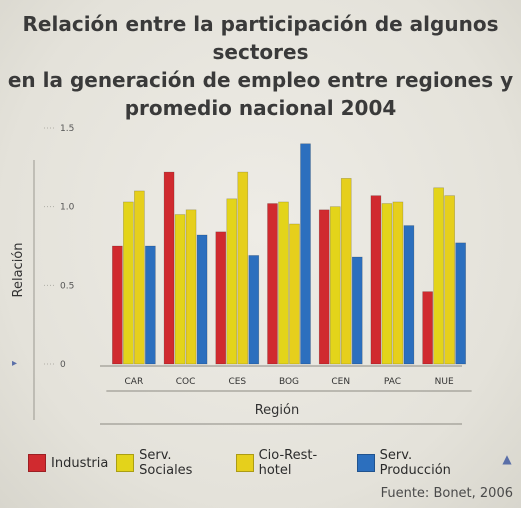  I want to click on y-tick-label: 1.0, so click(67, 208).